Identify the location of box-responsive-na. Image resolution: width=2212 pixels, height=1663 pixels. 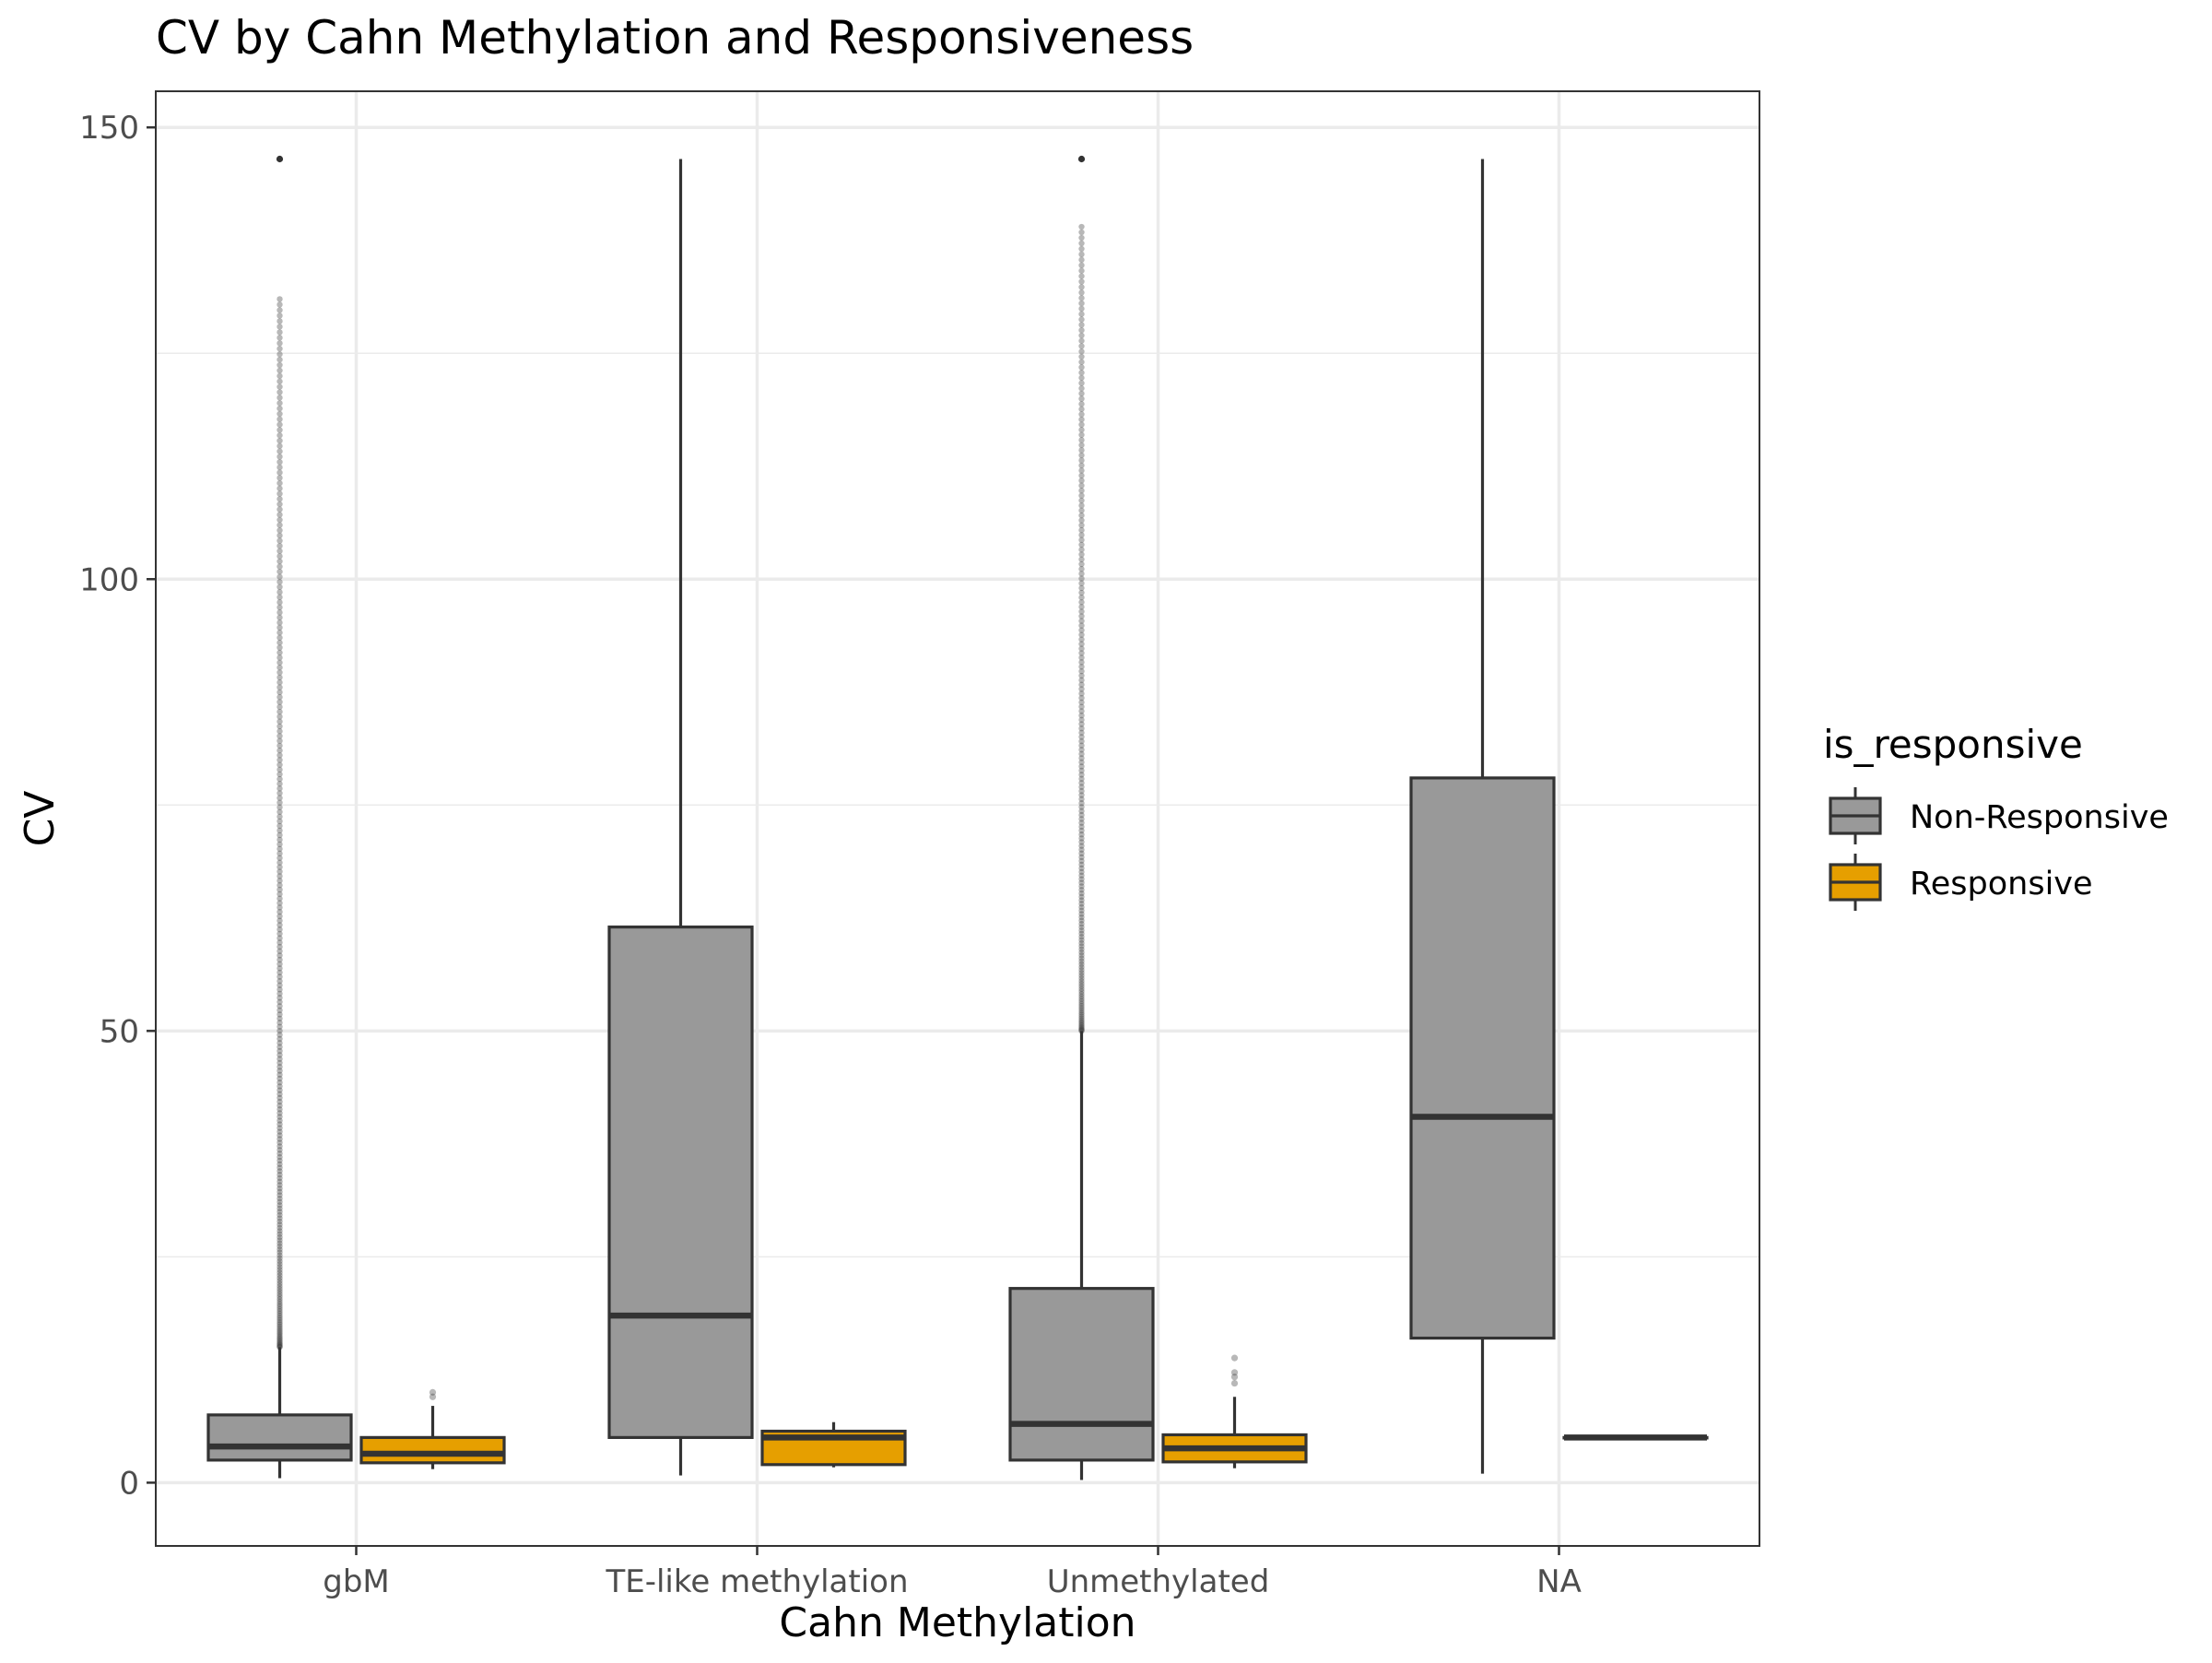
(1635, 1437).